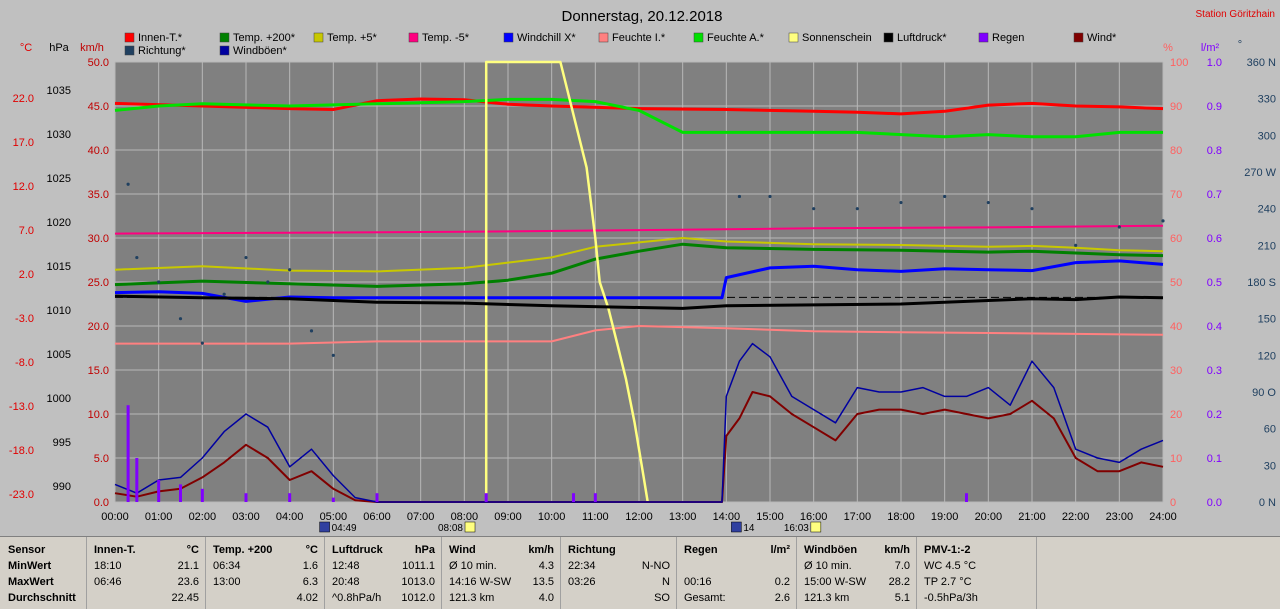 This screenshot has width=1280, height=609. What do you see at coordinates (1270, 430) in the screenshot?
I see `direction-tick-label: 60` at bounding box center [1270, 430].